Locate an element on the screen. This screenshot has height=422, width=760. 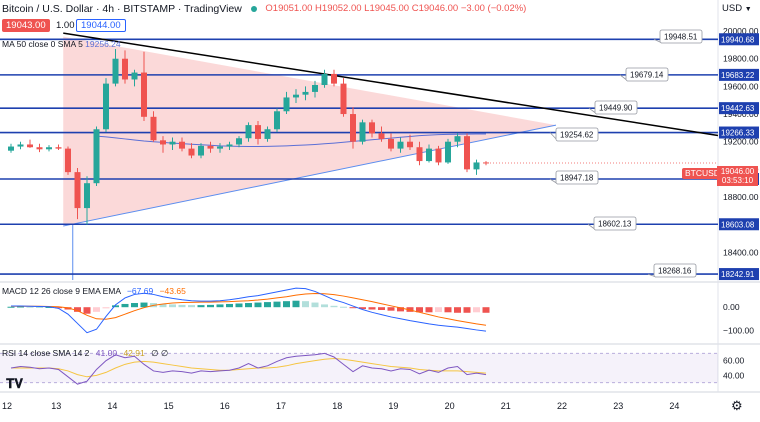
time-tick-label: 16 is located at coordinates (225, 406).